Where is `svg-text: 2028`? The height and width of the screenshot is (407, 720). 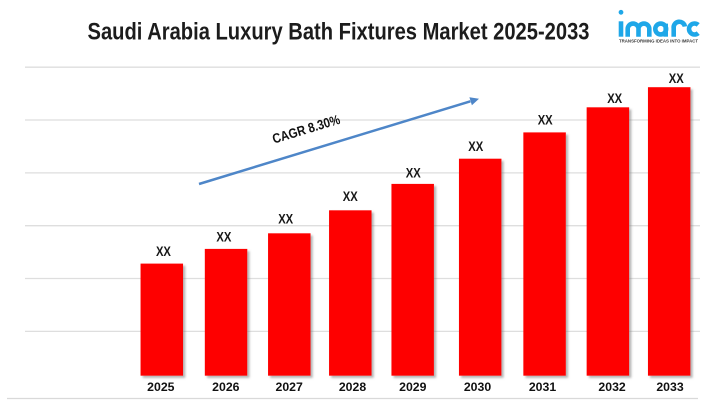 svg-text: 2028 is located at coordinates (353, 387).